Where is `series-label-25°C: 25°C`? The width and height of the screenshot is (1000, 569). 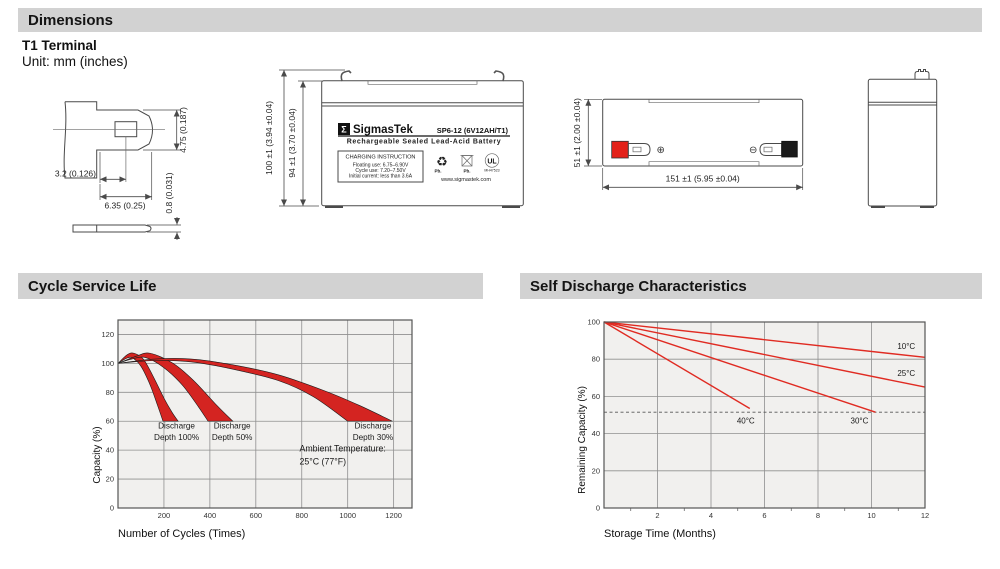 series-label-25°C: 25°C is located at coordinates (906, 373).